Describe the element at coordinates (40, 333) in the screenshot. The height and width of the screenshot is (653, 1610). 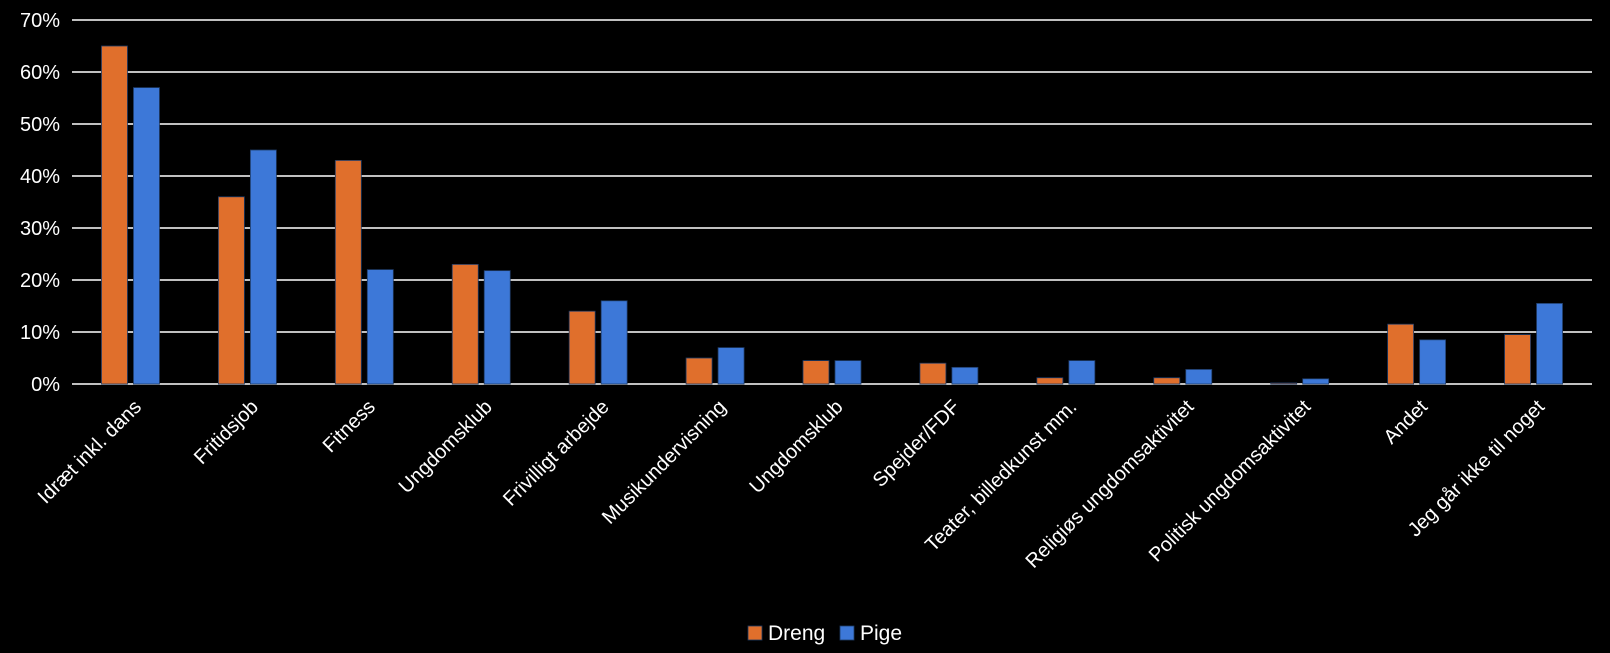
I see `y-tick-label: 10%` at that location.